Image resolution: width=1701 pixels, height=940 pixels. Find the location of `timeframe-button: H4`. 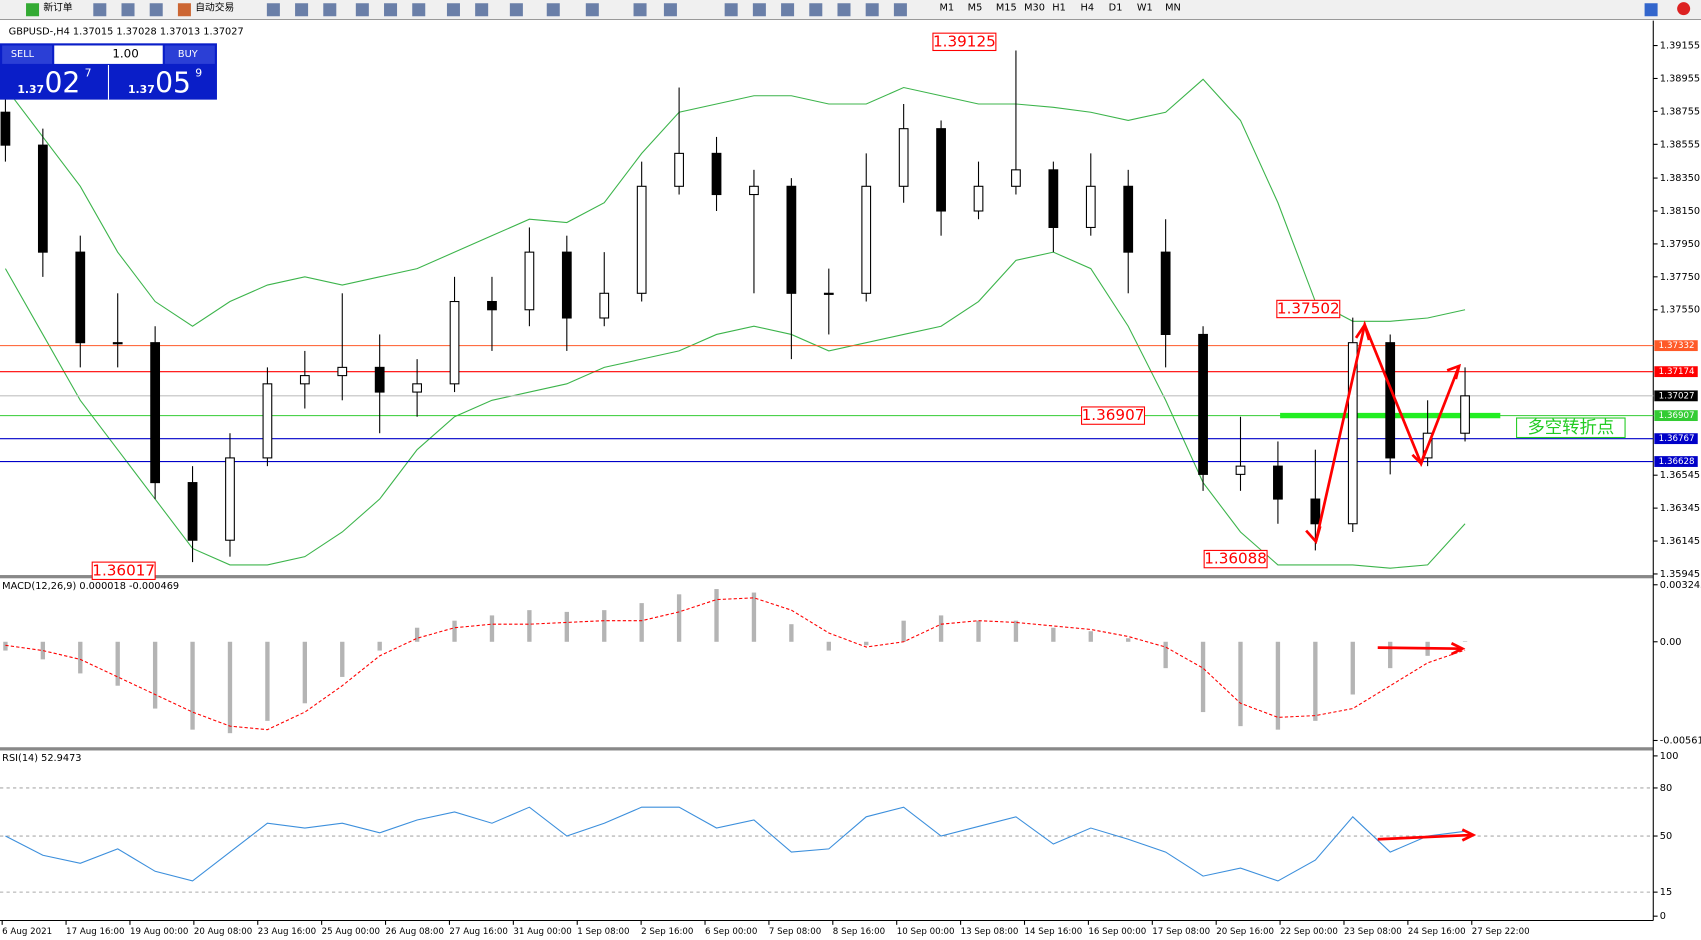

timeframe-button: H4 is located at coordinates (1087, 8).